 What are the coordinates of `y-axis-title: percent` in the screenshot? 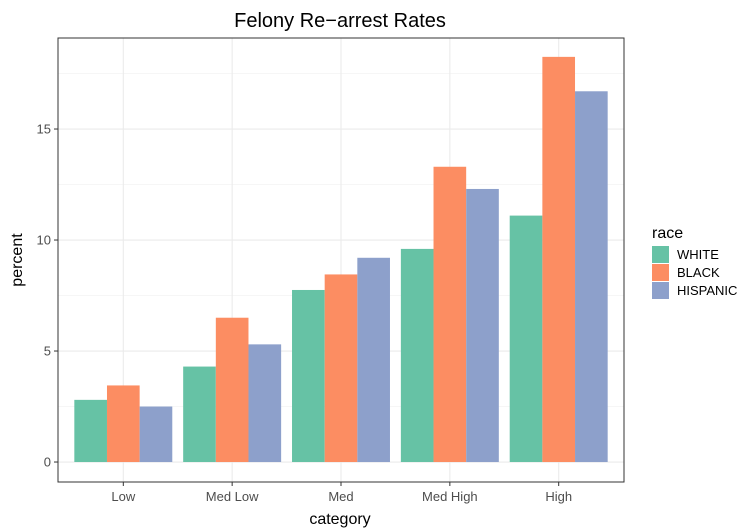 It's located at (17, 260).